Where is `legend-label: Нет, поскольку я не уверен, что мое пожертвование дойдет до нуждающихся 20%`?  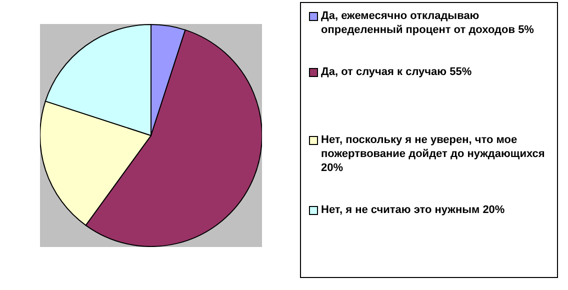
legend-label: Нет, поскольку я не уверен, что мое пожертвование дойдет до нуждающихся 20% is located at coordinates (433, 154).